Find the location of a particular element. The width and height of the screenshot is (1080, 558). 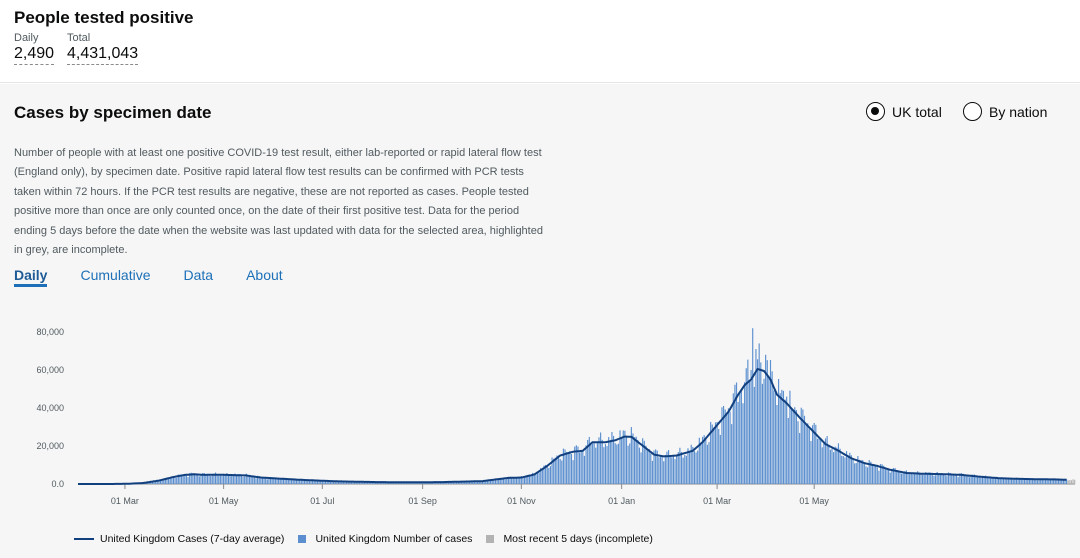

card-heading: Cases by specimen date is located at coordinates (113, 112).